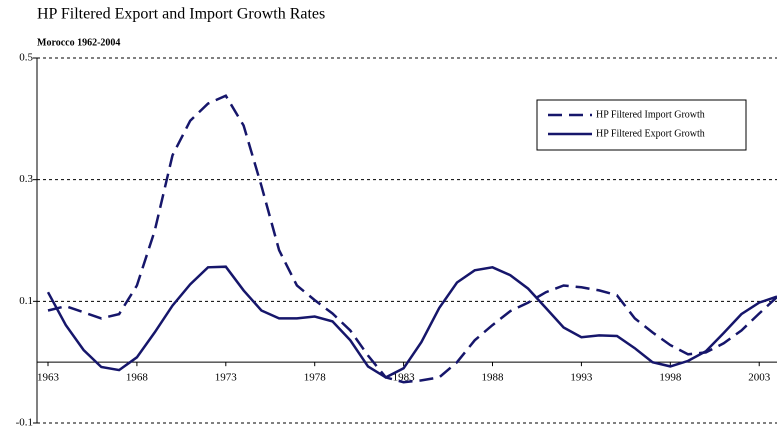 Image resolution: width=777 pixels, height=428 pixels. I want to click on y-tick-label: -0.1, so click(24, 422).